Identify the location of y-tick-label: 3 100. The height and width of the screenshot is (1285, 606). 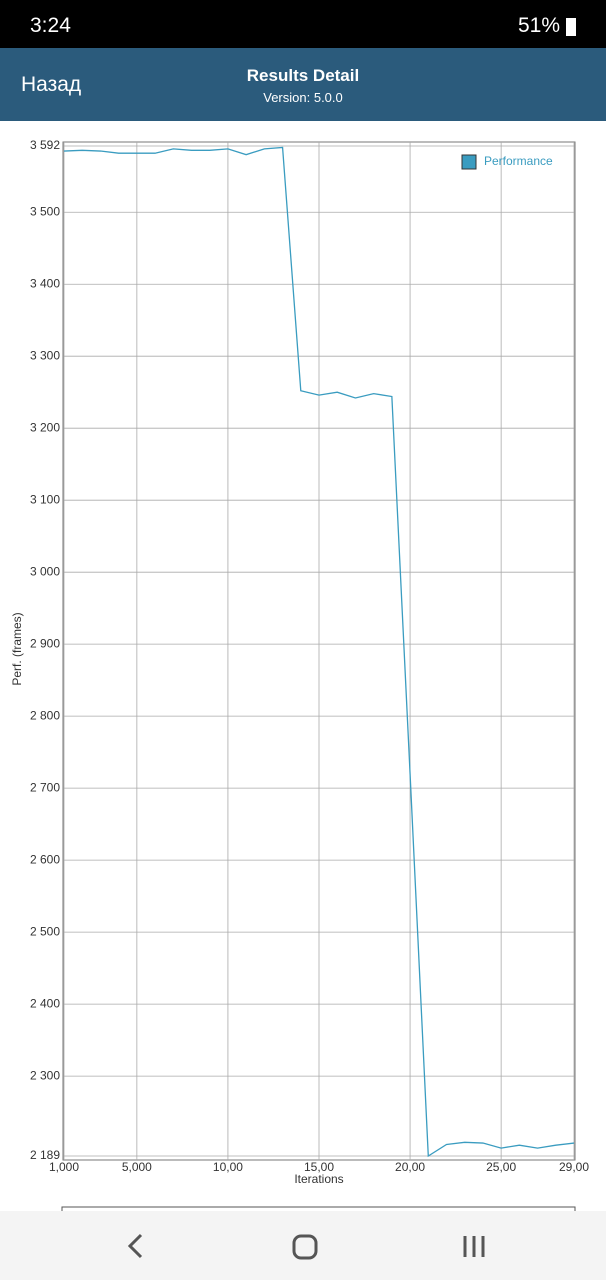
(45, 499).